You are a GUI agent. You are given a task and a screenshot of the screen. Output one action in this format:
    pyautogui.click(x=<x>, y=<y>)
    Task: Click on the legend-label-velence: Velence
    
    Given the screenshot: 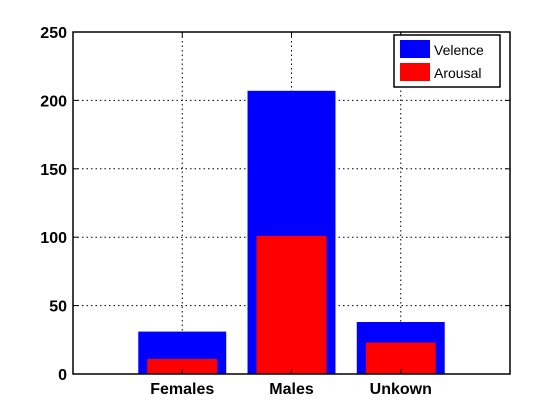 What is the action you would take?
    pyautogui.click(x=459, y=50)
    